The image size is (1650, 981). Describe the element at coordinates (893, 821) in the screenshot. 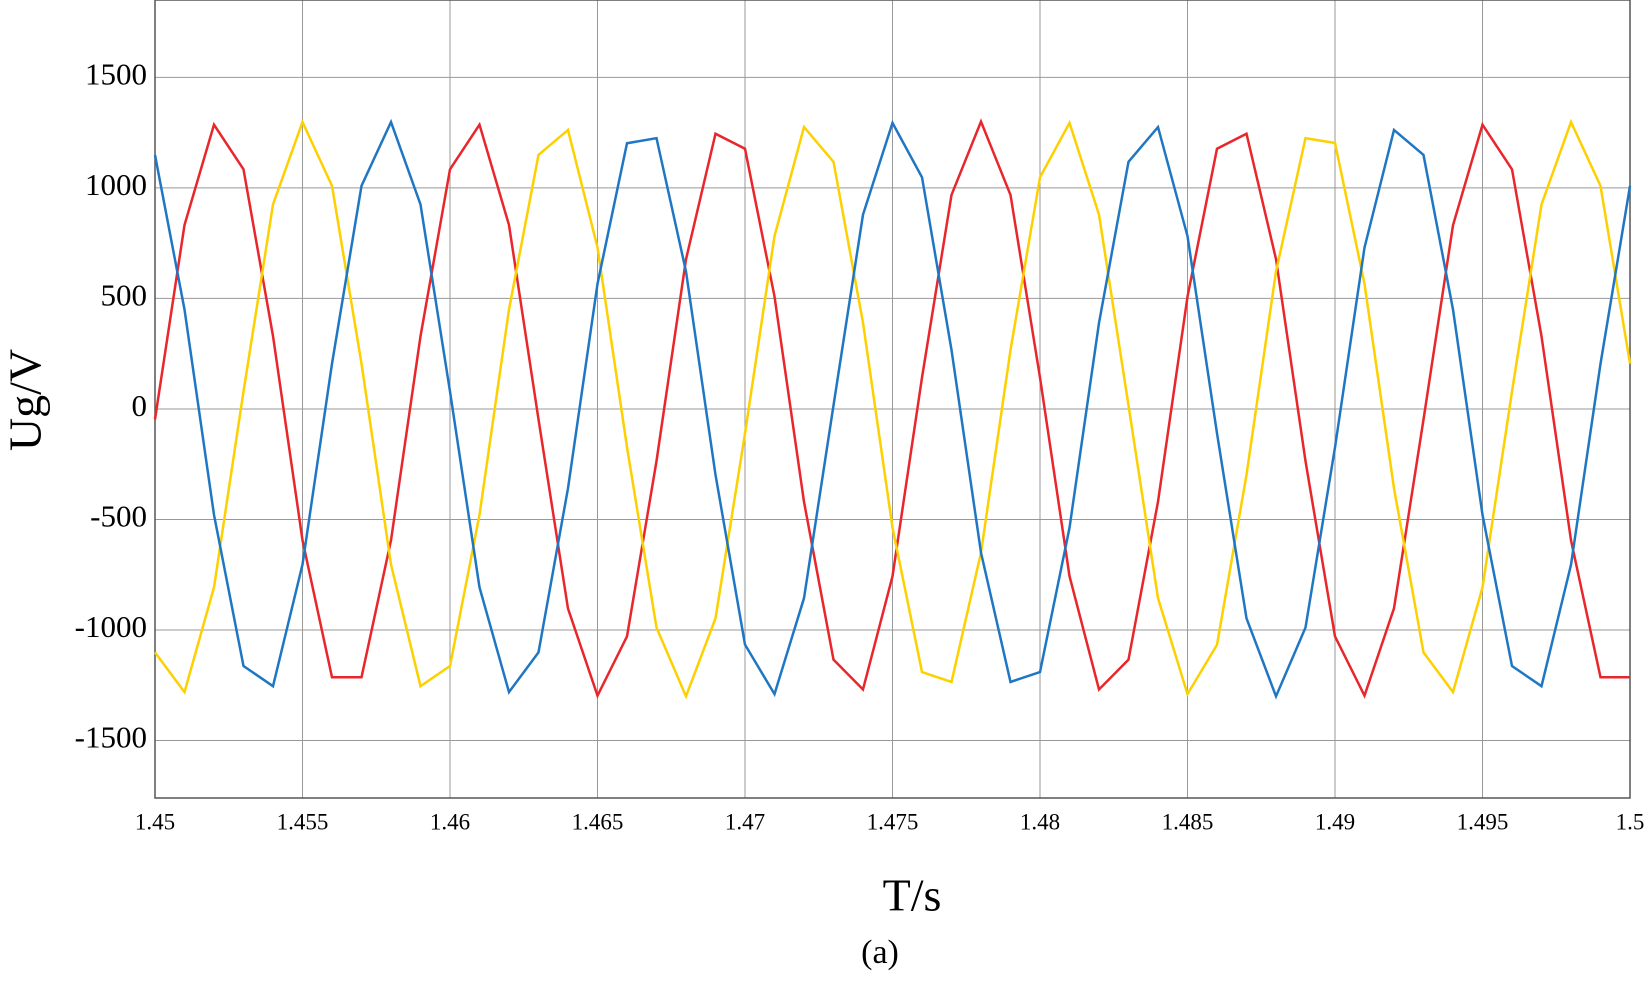

I see `x-tick-label: 1.475` at that location.